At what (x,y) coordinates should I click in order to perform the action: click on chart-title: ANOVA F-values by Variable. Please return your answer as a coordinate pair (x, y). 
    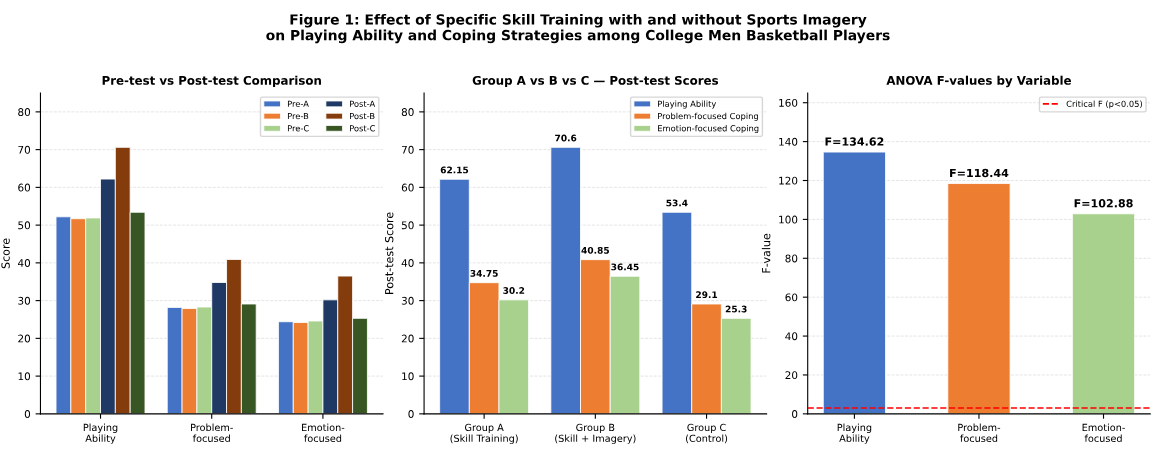
    Looking at the image, I should click on (978, 81).